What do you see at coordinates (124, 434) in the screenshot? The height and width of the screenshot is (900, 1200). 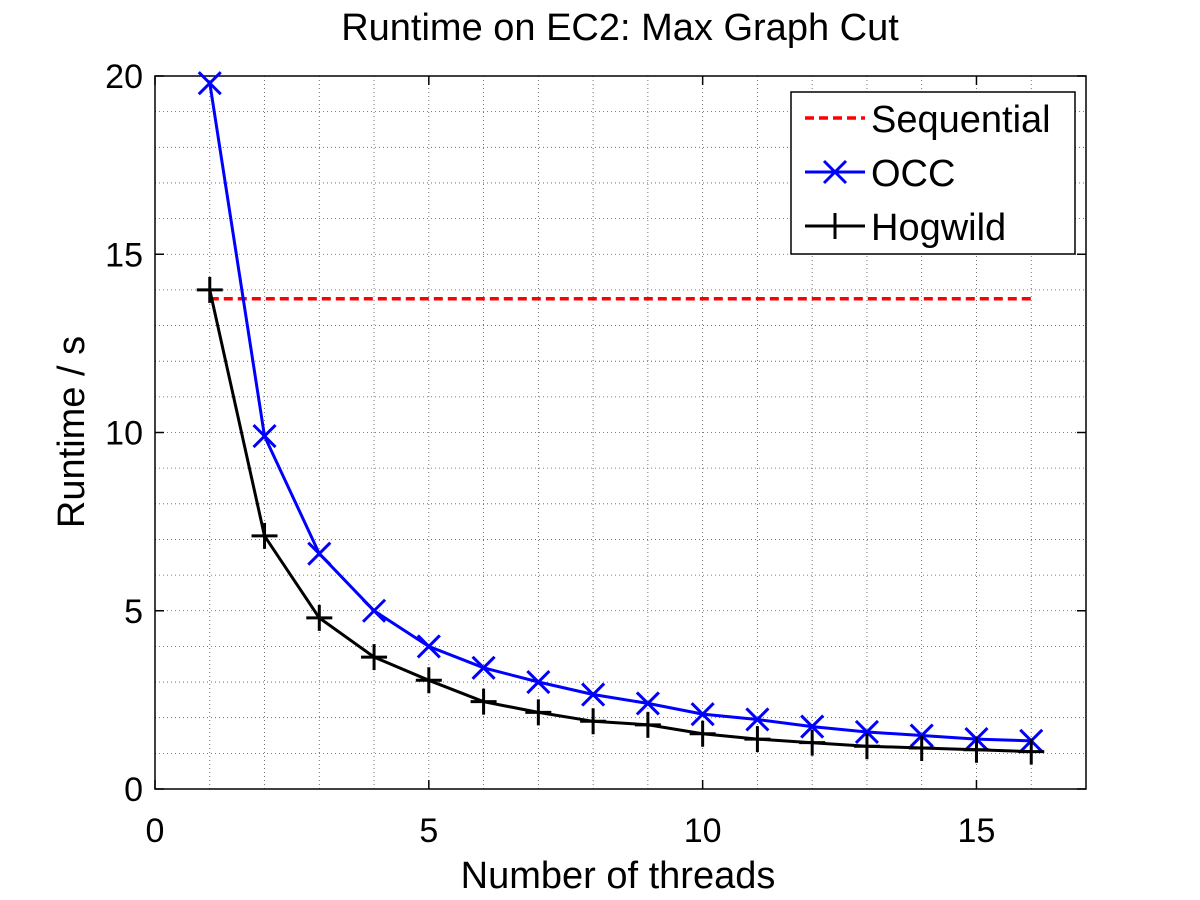 I see `y-tick-label: 10` at bounding box center [124, 434].